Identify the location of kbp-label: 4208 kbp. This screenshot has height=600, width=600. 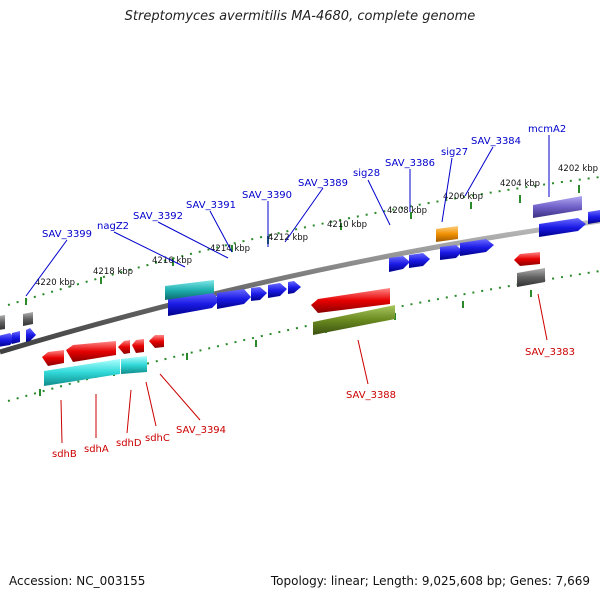
(407, 211).